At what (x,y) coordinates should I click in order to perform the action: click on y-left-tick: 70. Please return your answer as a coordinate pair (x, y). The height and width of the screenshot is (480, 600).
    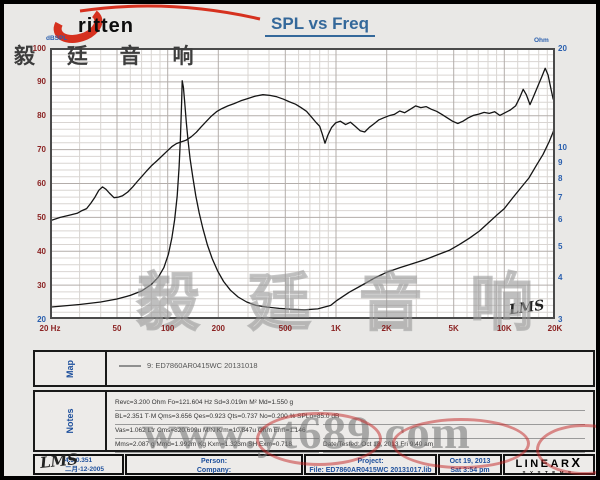
    Looking at the image, I should click on (41, 150).